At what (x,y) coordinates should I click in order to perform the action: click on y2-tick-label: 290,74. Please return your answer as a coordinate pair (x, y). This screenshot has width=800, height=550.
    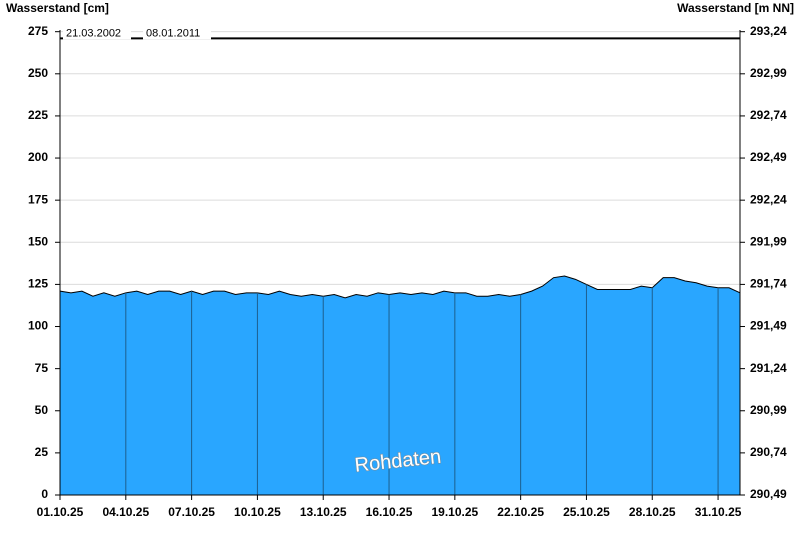
    Looking at the image, I should click on (768, 452).